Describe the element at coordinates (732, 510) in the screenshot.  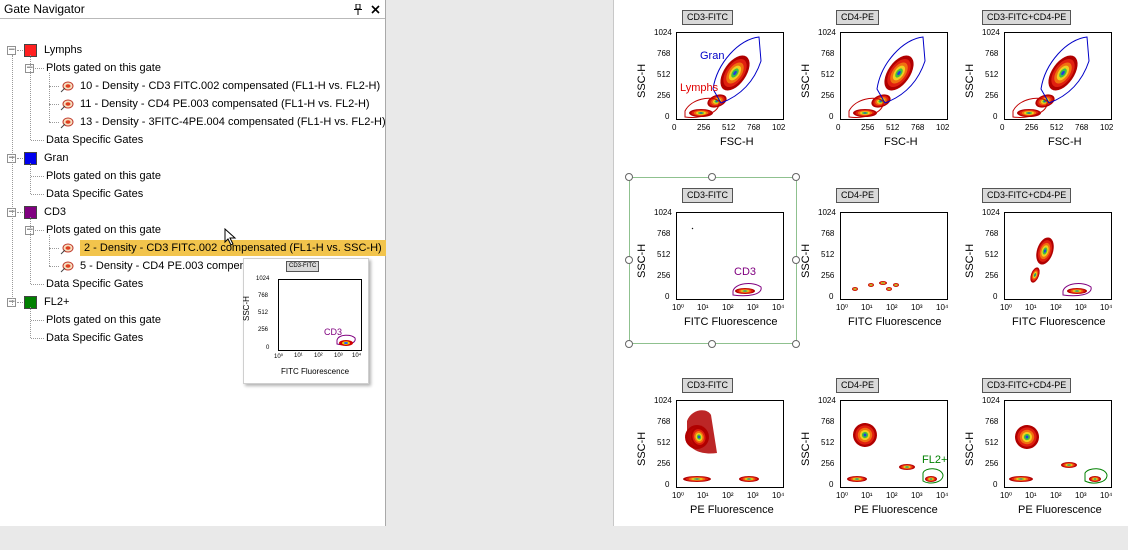
I see `x-axis-label: PE Fluorescence` at that location.